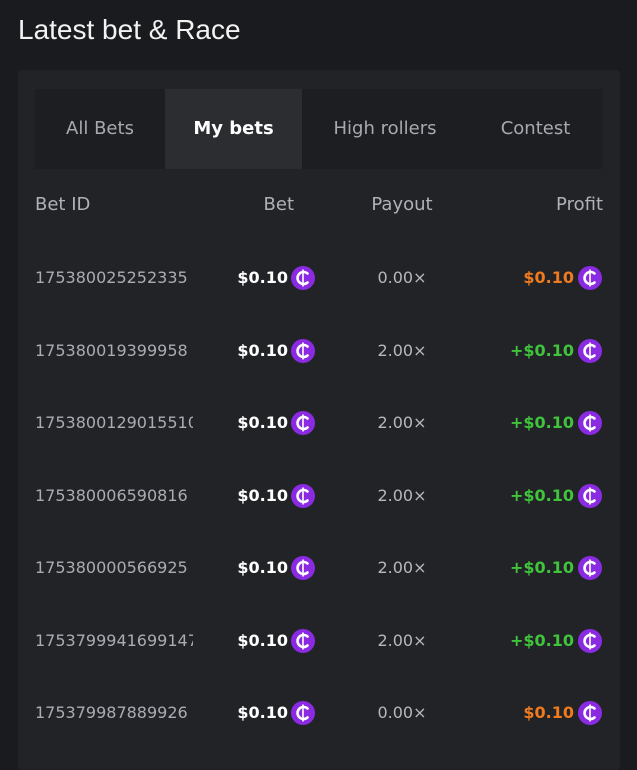 The image size is (637, 770). Describe the element at coordinates (402, 204) in the screenshot. I see `column-header: Payout` at that location.